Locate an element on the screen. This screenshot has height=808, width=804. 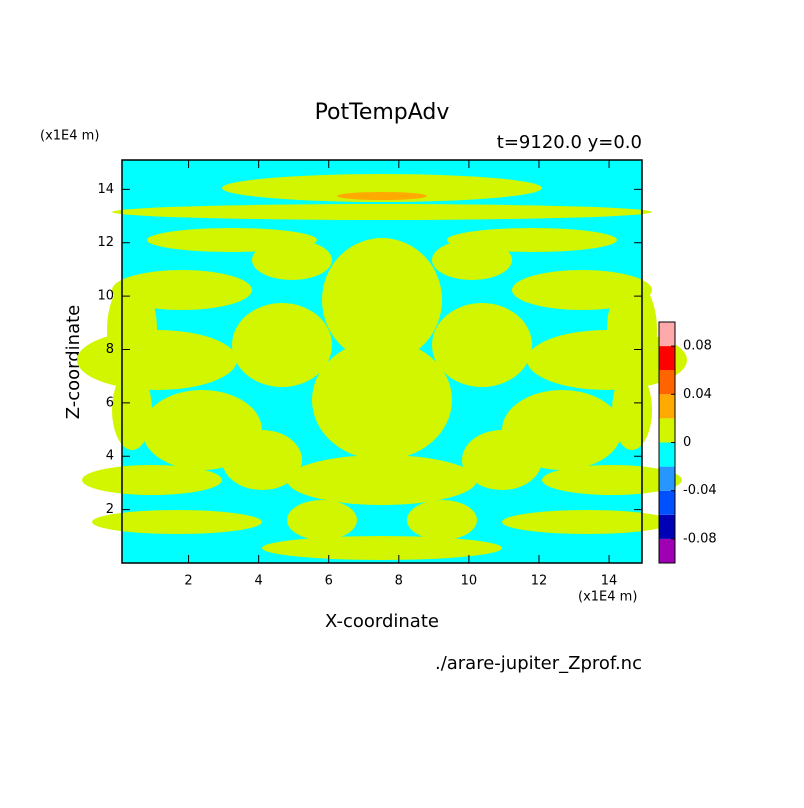
chart-title: PotTempAdv is located at coordinates (382, 112).